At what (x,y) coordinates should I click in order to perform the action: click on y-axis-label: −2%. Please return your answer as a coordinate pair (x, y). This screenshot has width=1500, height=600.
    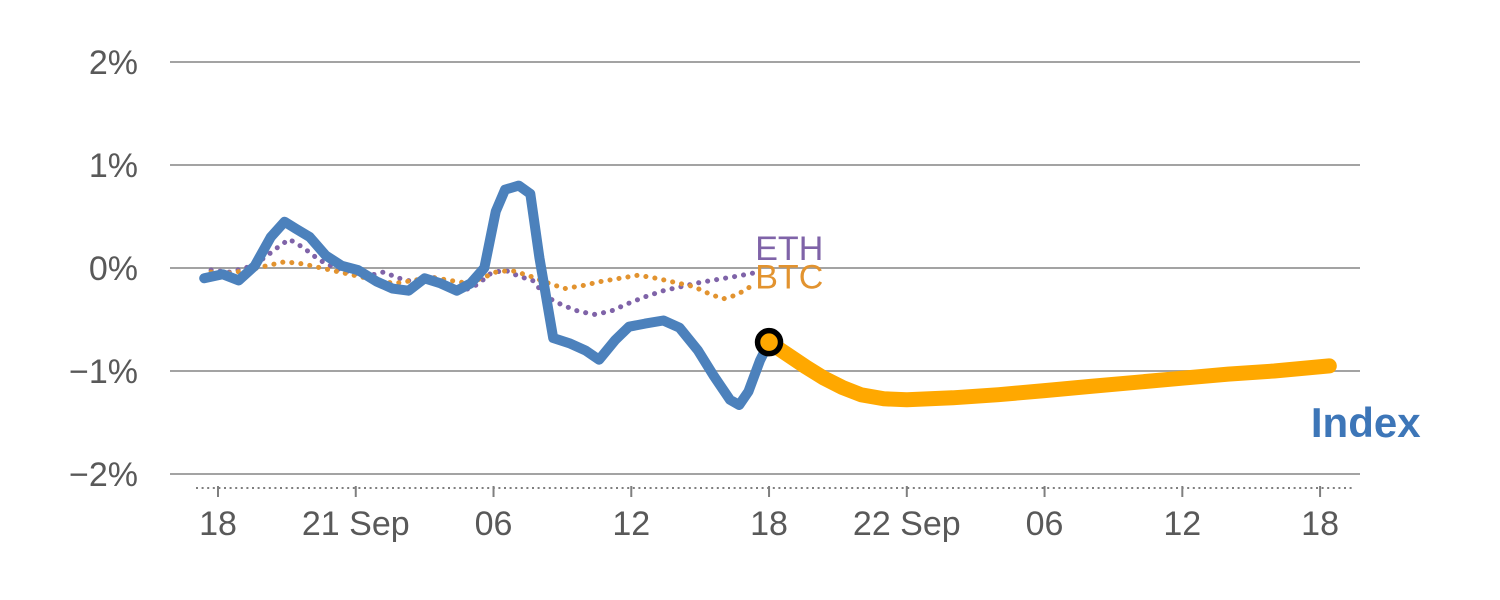
    Looking at the image, I should click on (103, 475).